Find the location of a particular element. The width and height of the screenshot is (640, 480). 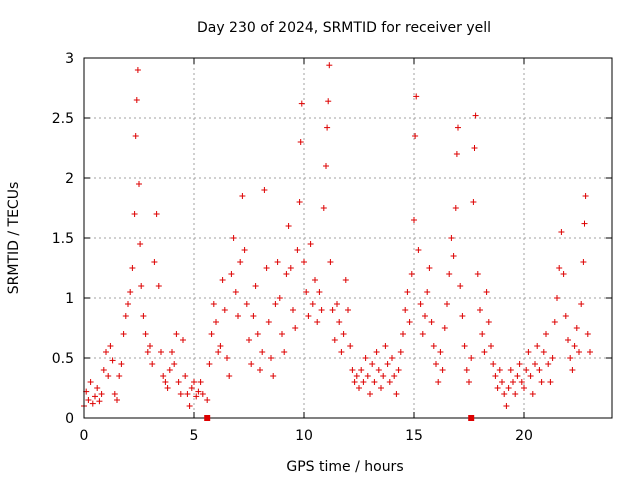

y-axis-label: SRMTID / TECUs is located at coordinates (14, 238).